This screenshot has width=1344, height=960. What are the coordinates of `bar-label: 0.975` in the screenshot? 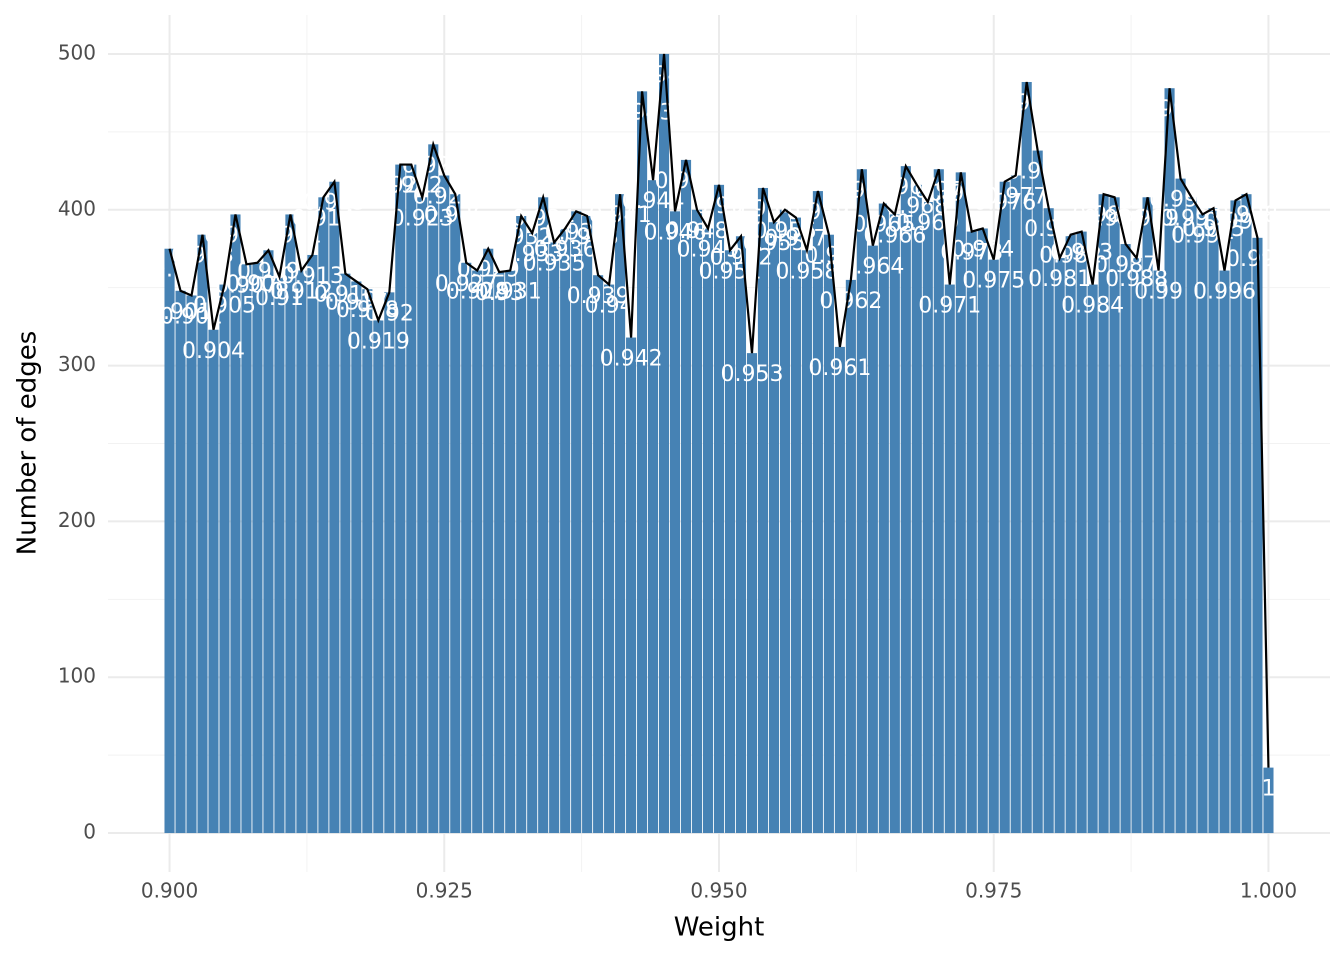 It's located at (993, 281).